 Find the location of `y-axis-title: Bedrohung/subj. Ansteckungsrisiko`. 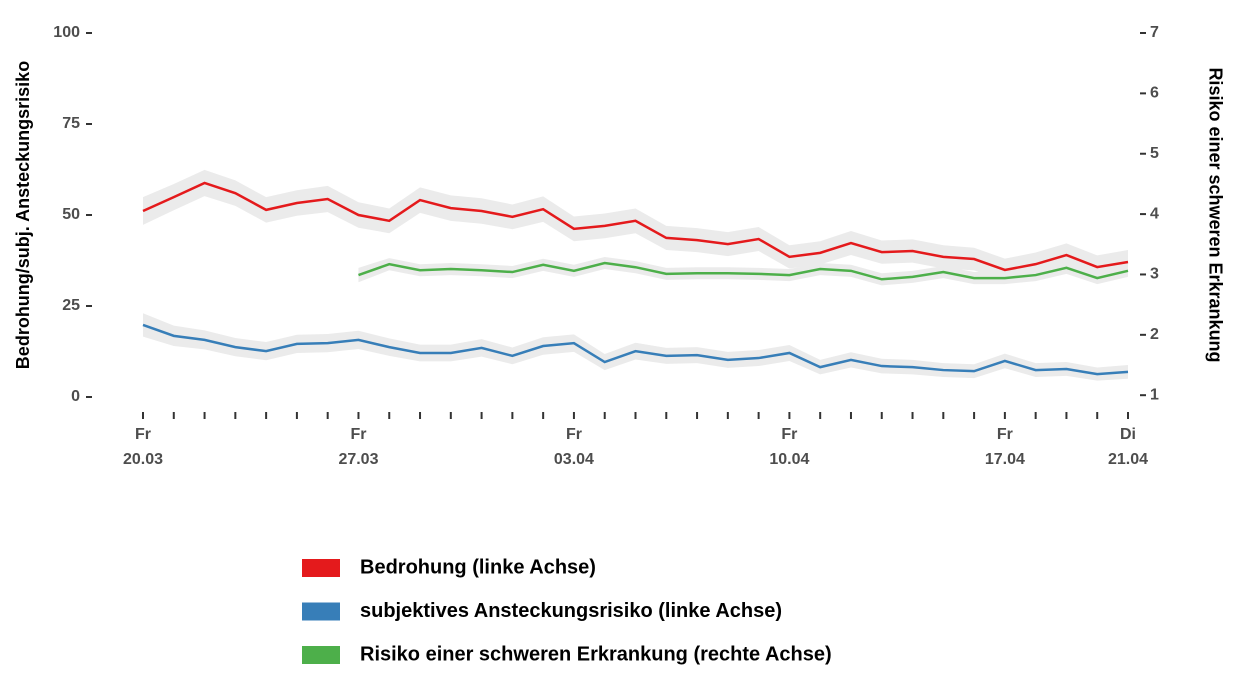

y-axis-title: Bedrohung/subj. Ansteckungsrisiko is located at coordinates (23, 215).